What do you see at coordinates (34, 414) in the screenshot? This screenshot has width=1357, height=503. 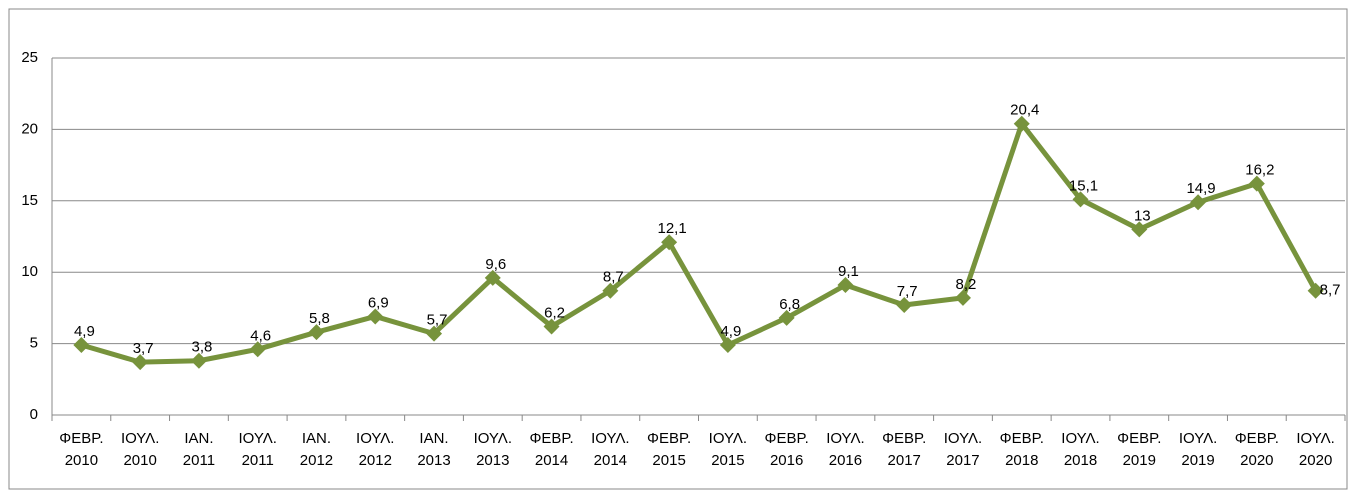 I see `y-tick-label: 0` at bounding box center [34, 414].